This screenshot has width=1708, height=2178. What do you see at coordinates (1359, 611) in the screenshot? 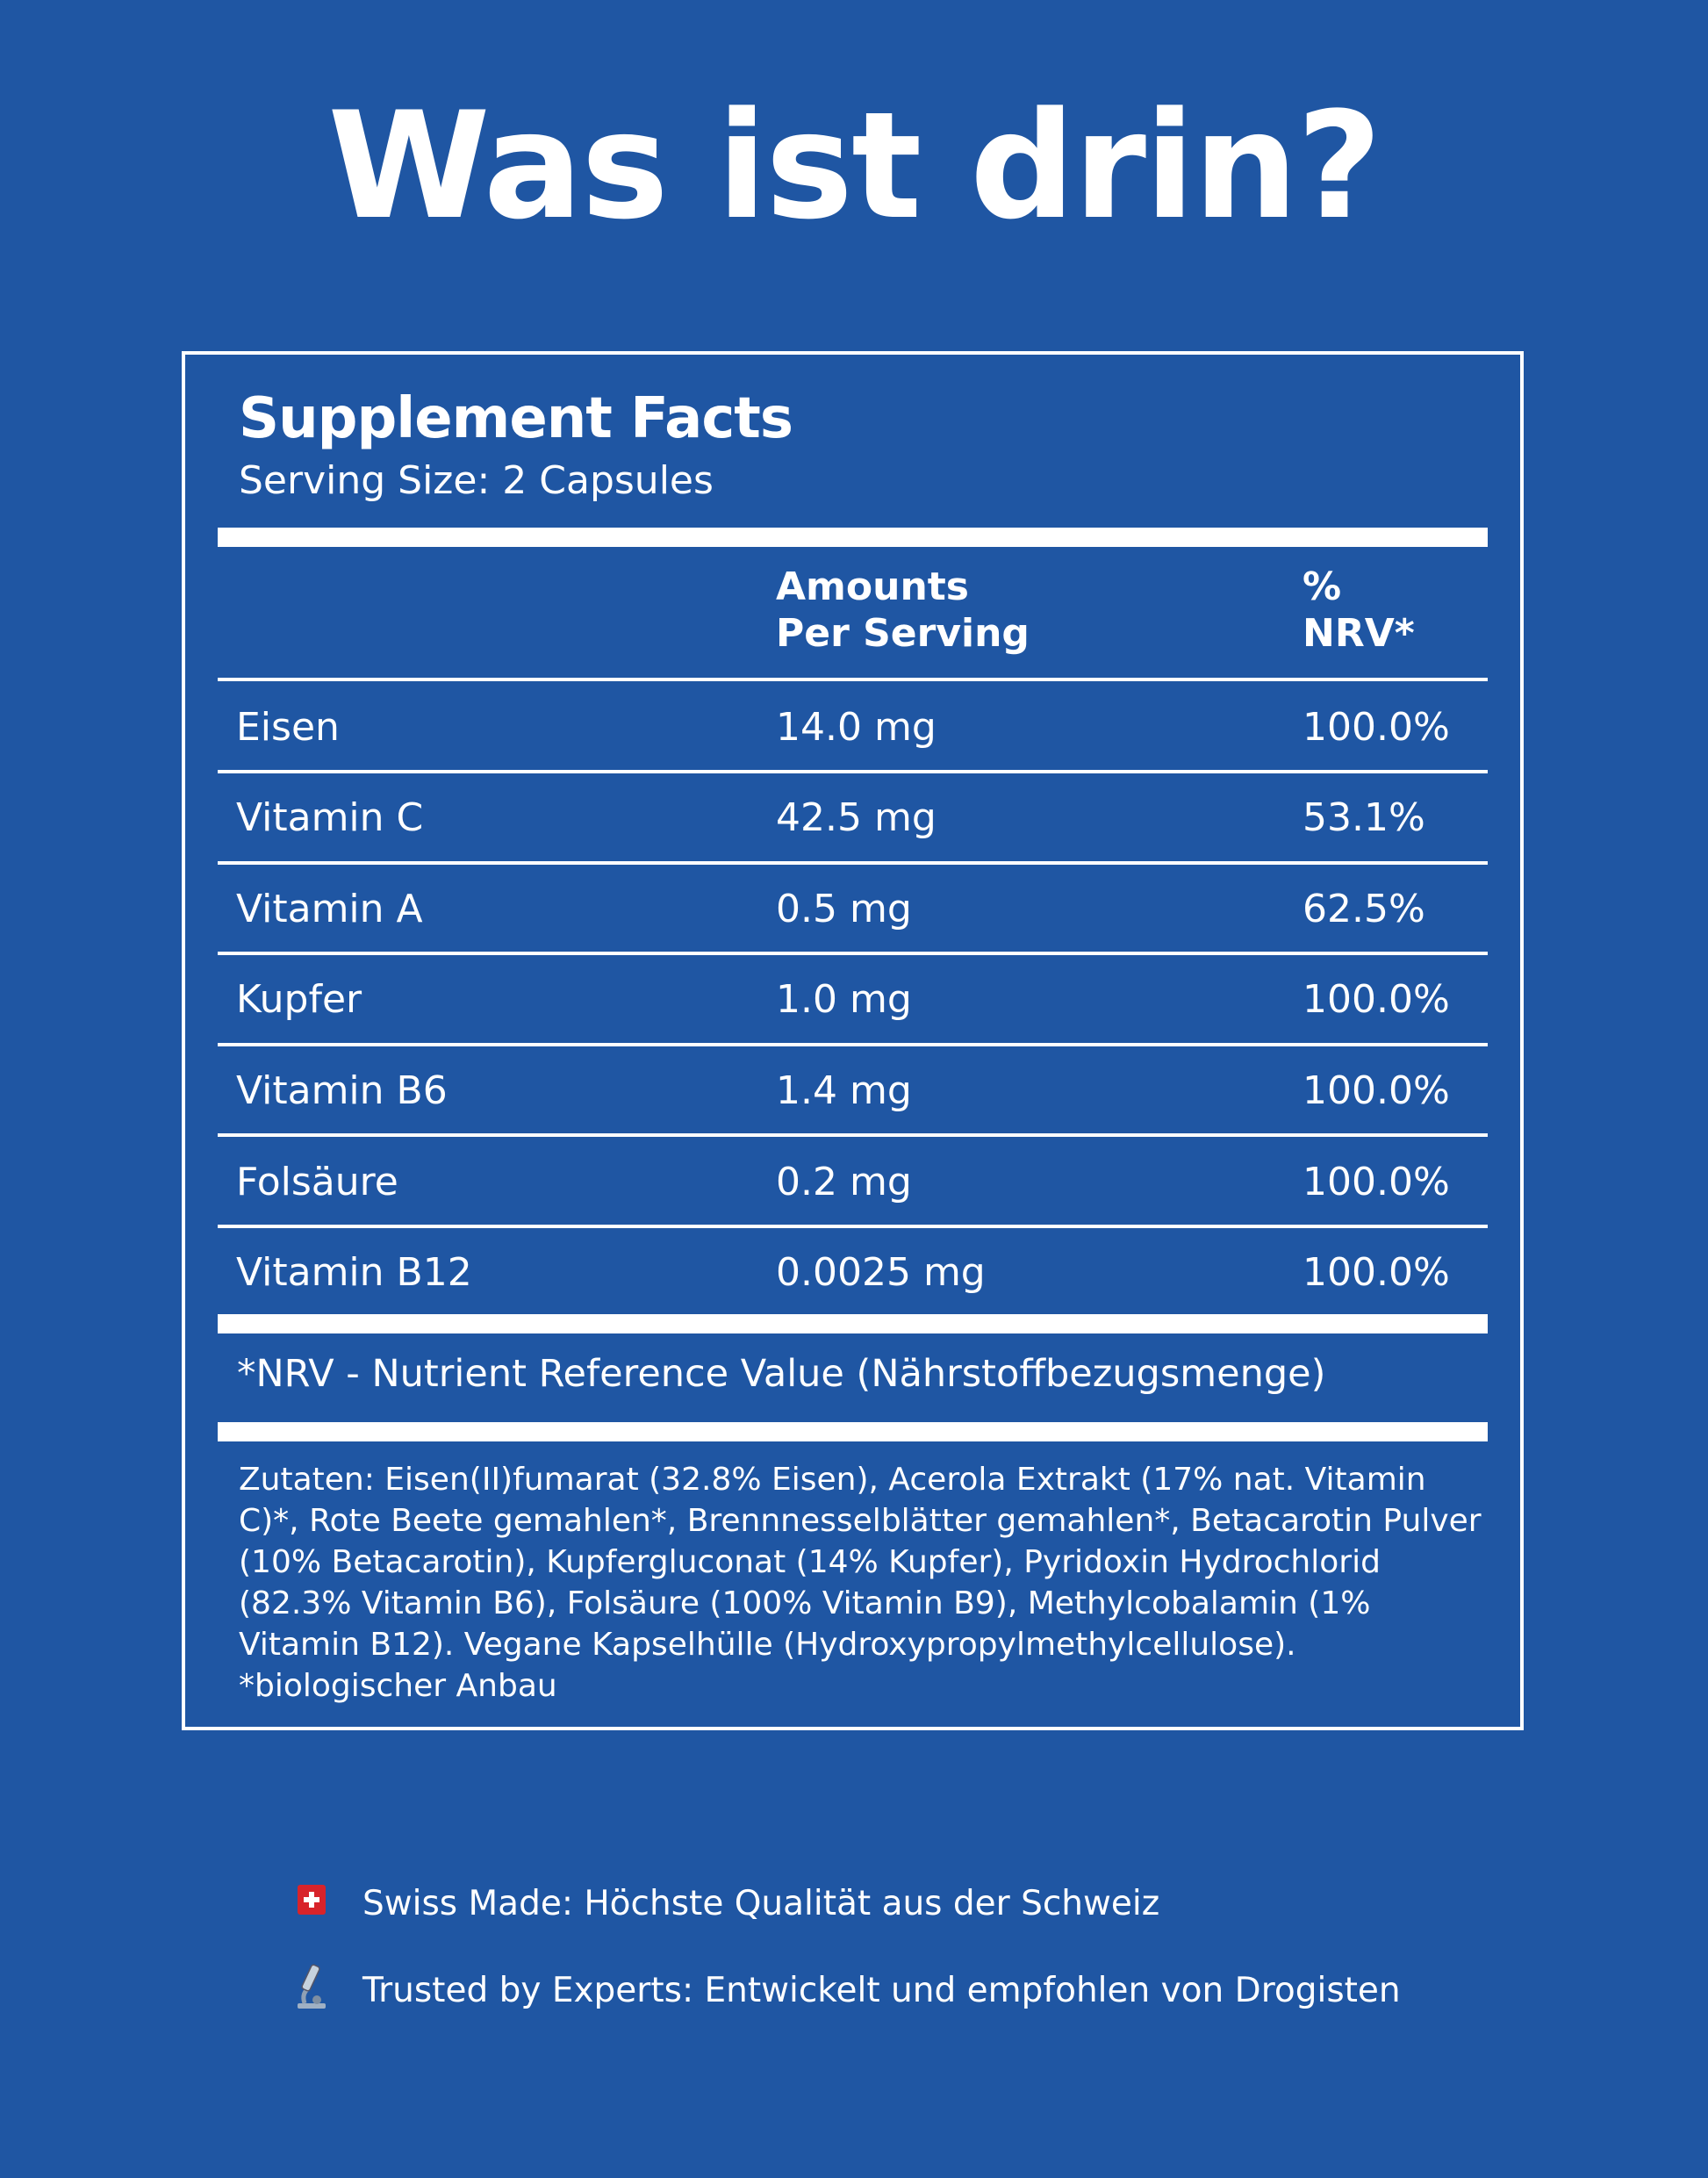
I see `header-nrv: % NRV*` at bounding box center [1359, 611].